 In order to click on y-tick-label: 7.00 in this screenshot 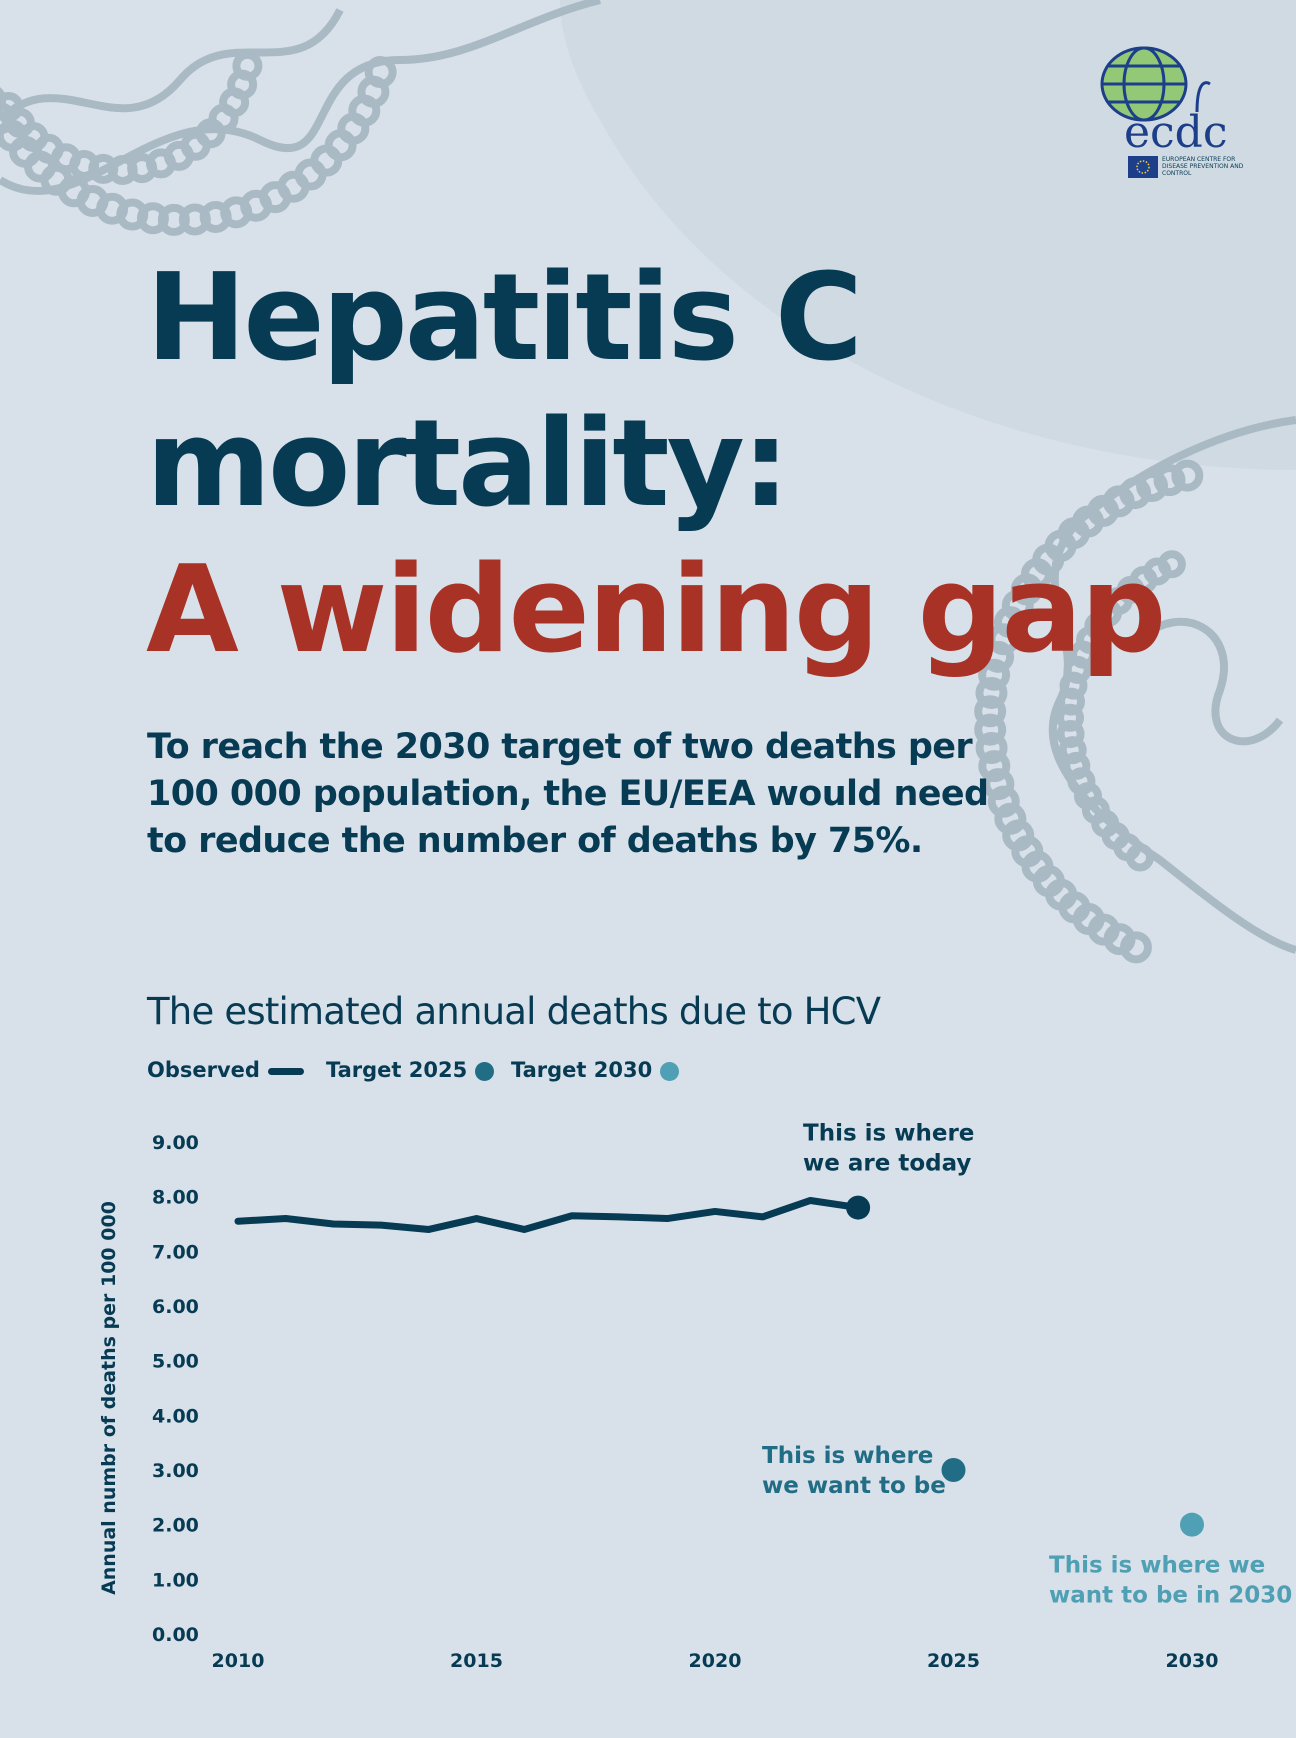, I will do `click(175, 1252)`.